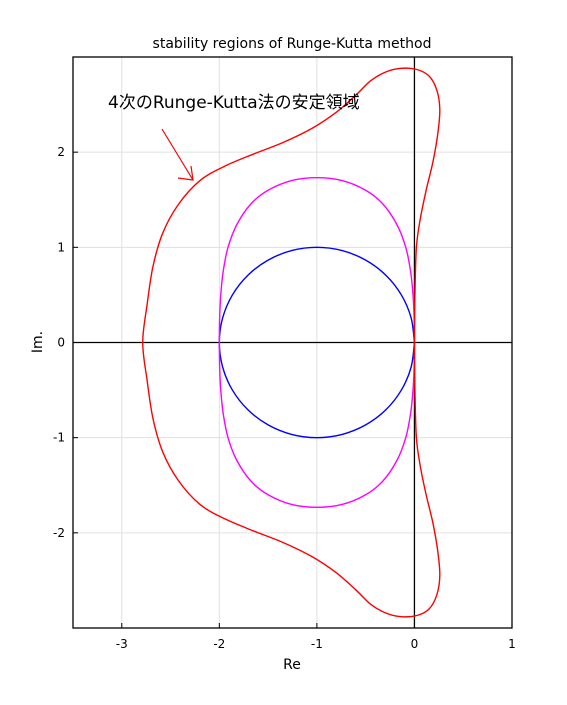  What do you see at coordinates (61, 247) in the screenshot?
I see `y-tick-label: 1` at bounding box center [61, 247].